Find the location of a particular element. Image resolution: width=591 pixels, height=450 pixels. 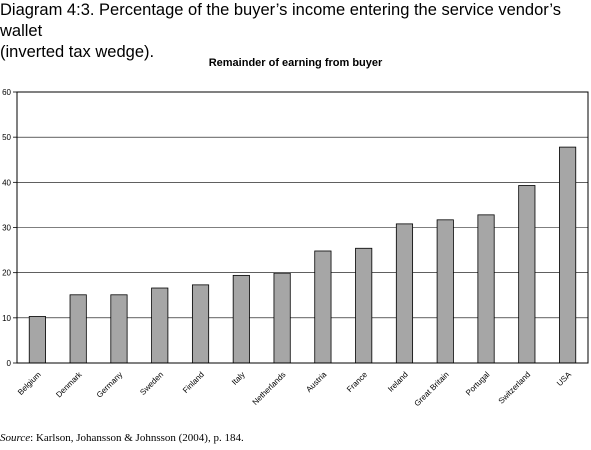

x-tick-label: USA is located at coordinates (564, 379).